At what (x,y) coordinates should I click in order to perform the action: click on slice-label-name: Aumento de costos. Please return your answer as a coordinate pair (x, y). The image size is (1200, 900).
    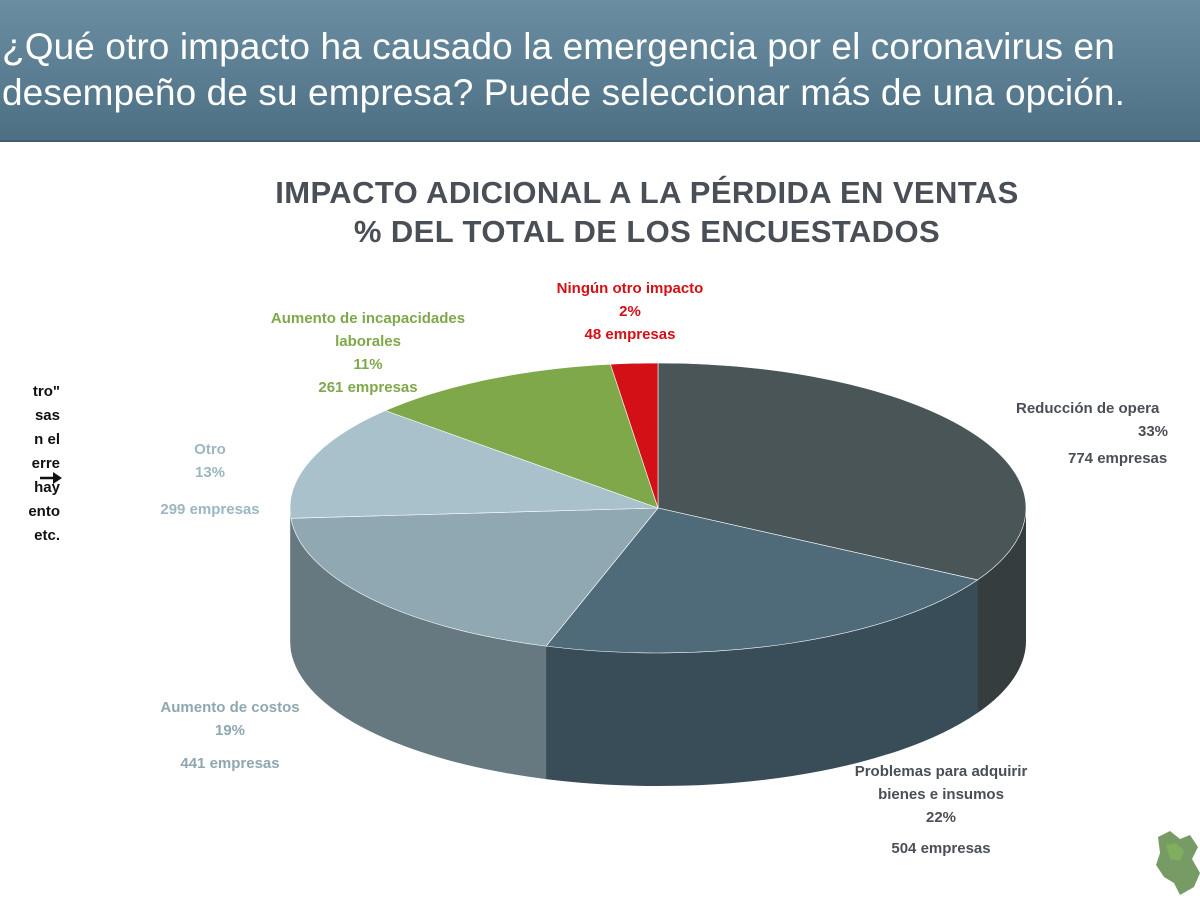
    Looking at the image, I should click on (230, 707).